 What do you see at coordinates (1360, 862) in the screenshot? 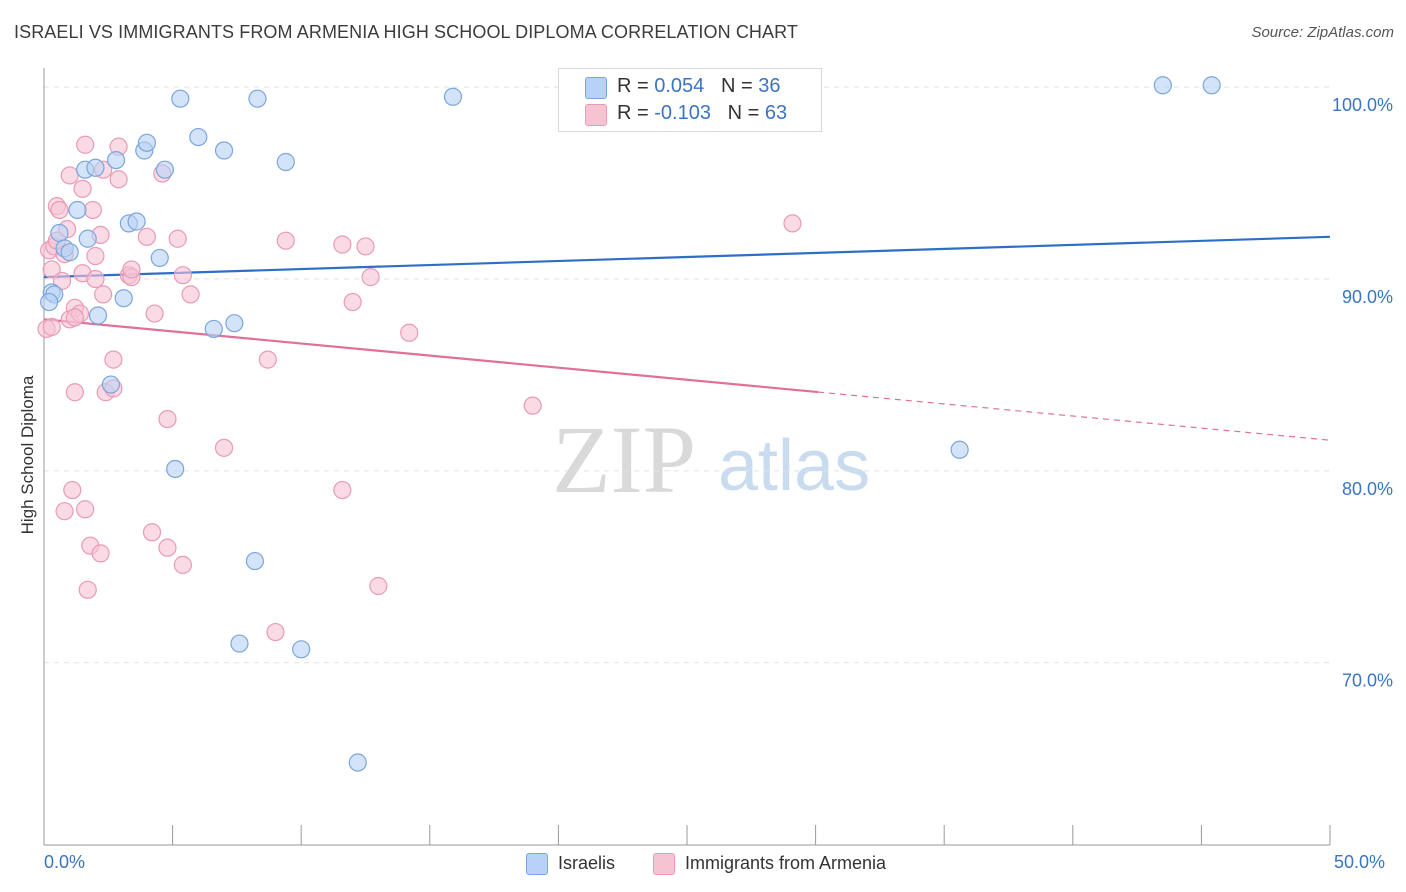
I see `x-tick-label-max: 50.0%` at bounding box center [1360, 862].